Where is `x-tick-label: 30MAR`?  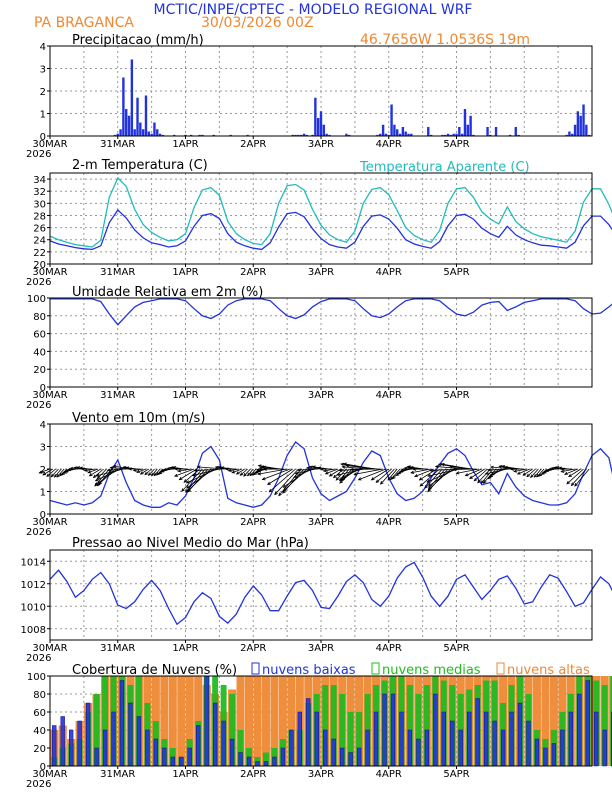 x-tick-label: 30MAR is located at coordinates (49, 395).